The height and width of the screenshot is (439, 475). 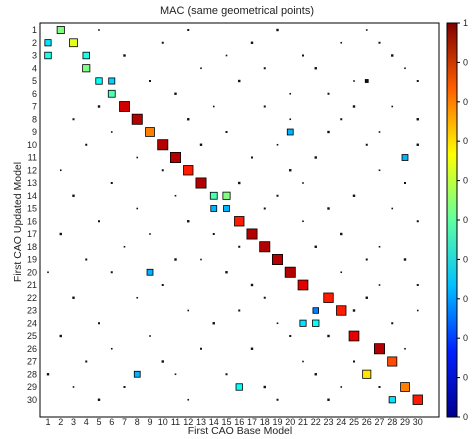 I want to click on x-tick-label: 30, so click(x=418, y=422).